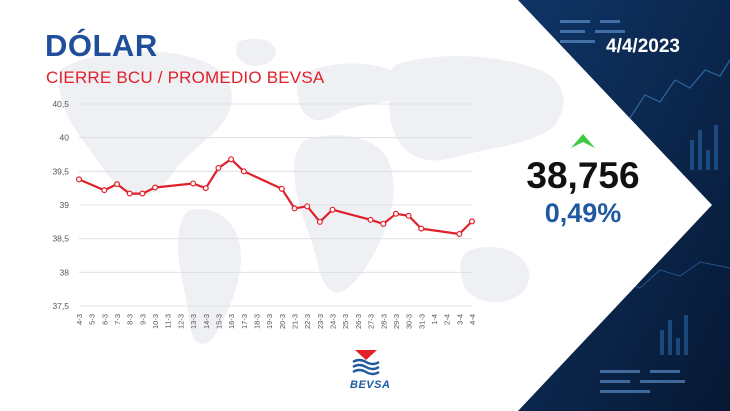 This screenshot has width=730, height=411. What do you see at coordinates (409, 321) in the screenshot?
I see `x-tick-label: 30-3` at bounding box center [409, 321].